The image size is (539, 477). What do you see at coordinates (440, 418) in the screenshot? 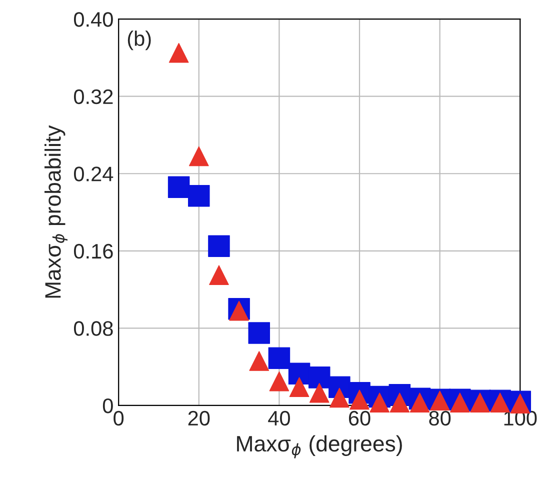
I see `x-tick-label: 80` at bounding box center [440, 418].